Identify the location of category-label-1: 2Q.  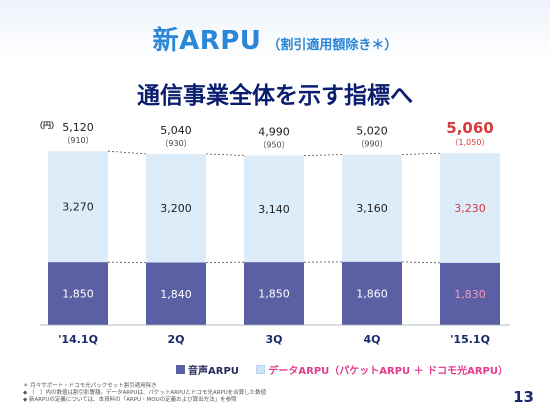
(175, 339).